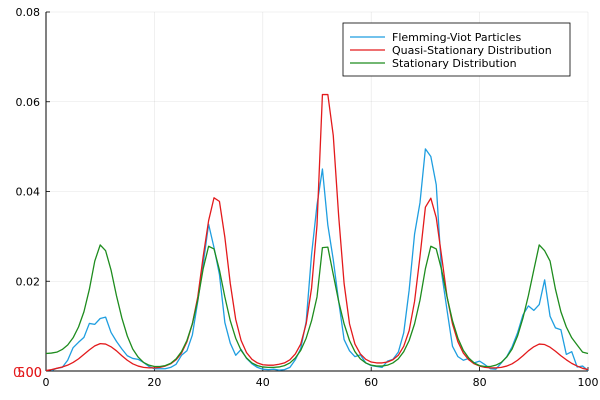 The height and width of the screenshot is (400, 600). I want to click on y-tick-label-3: 0.08, so click(28, 12).